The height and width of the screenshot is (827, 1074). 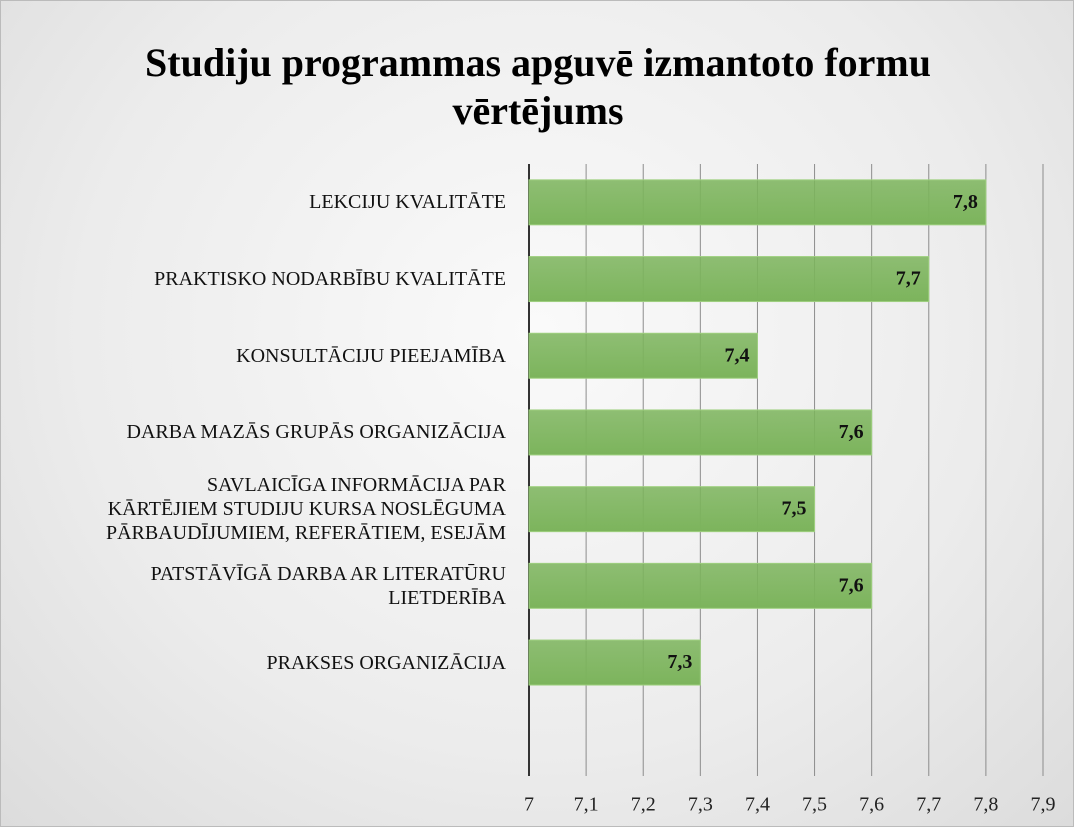 I want to click on y-tick-label: PRAKSES ORGANIZĀCIJA, so click(x=386, y=662).